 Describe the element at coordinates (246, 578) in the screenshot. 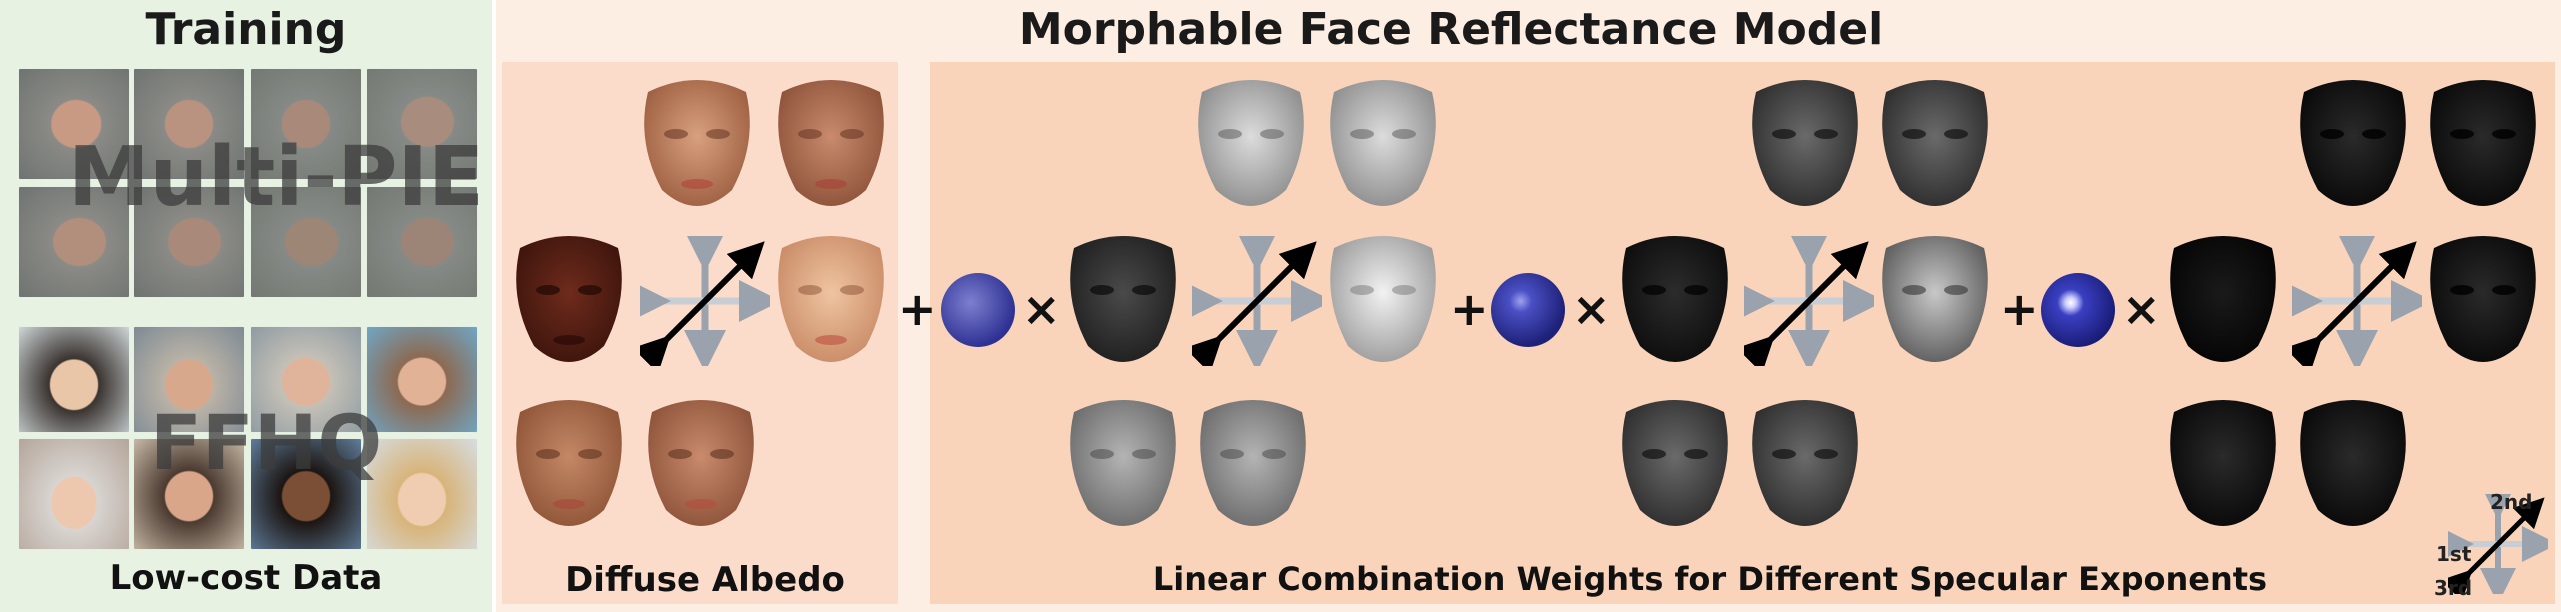

I see `training-caption: Low-cost Data` at that location.